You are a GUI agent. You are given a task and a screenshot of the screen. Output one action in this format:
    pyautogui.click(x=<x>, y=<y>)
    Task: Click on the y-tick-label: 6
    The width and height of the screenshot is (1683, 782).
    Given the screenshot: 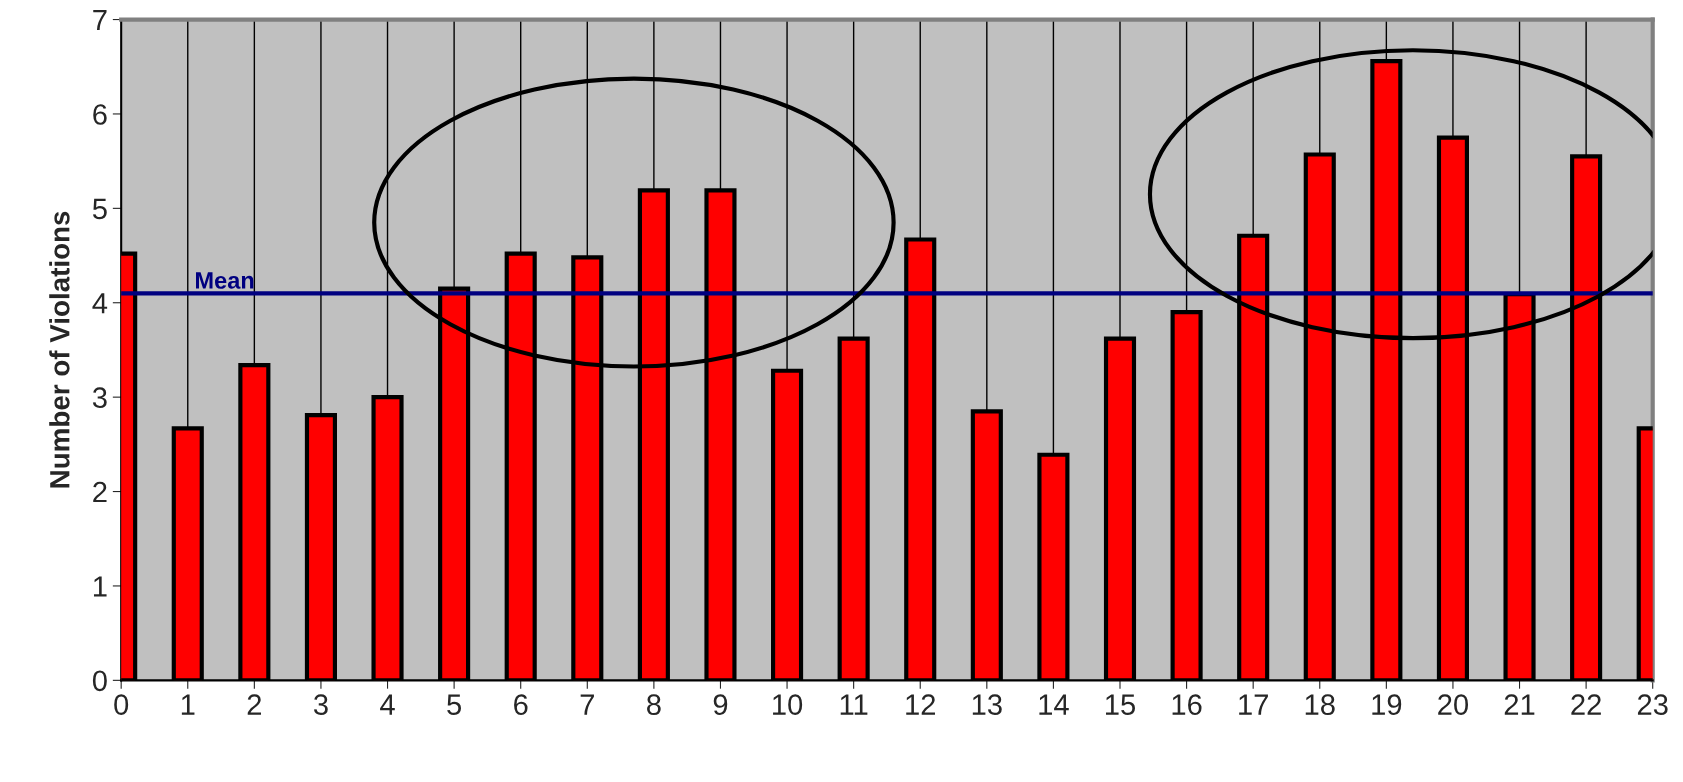 What is the action you would take?
    pyautogui.click(x=100, y=114)
    